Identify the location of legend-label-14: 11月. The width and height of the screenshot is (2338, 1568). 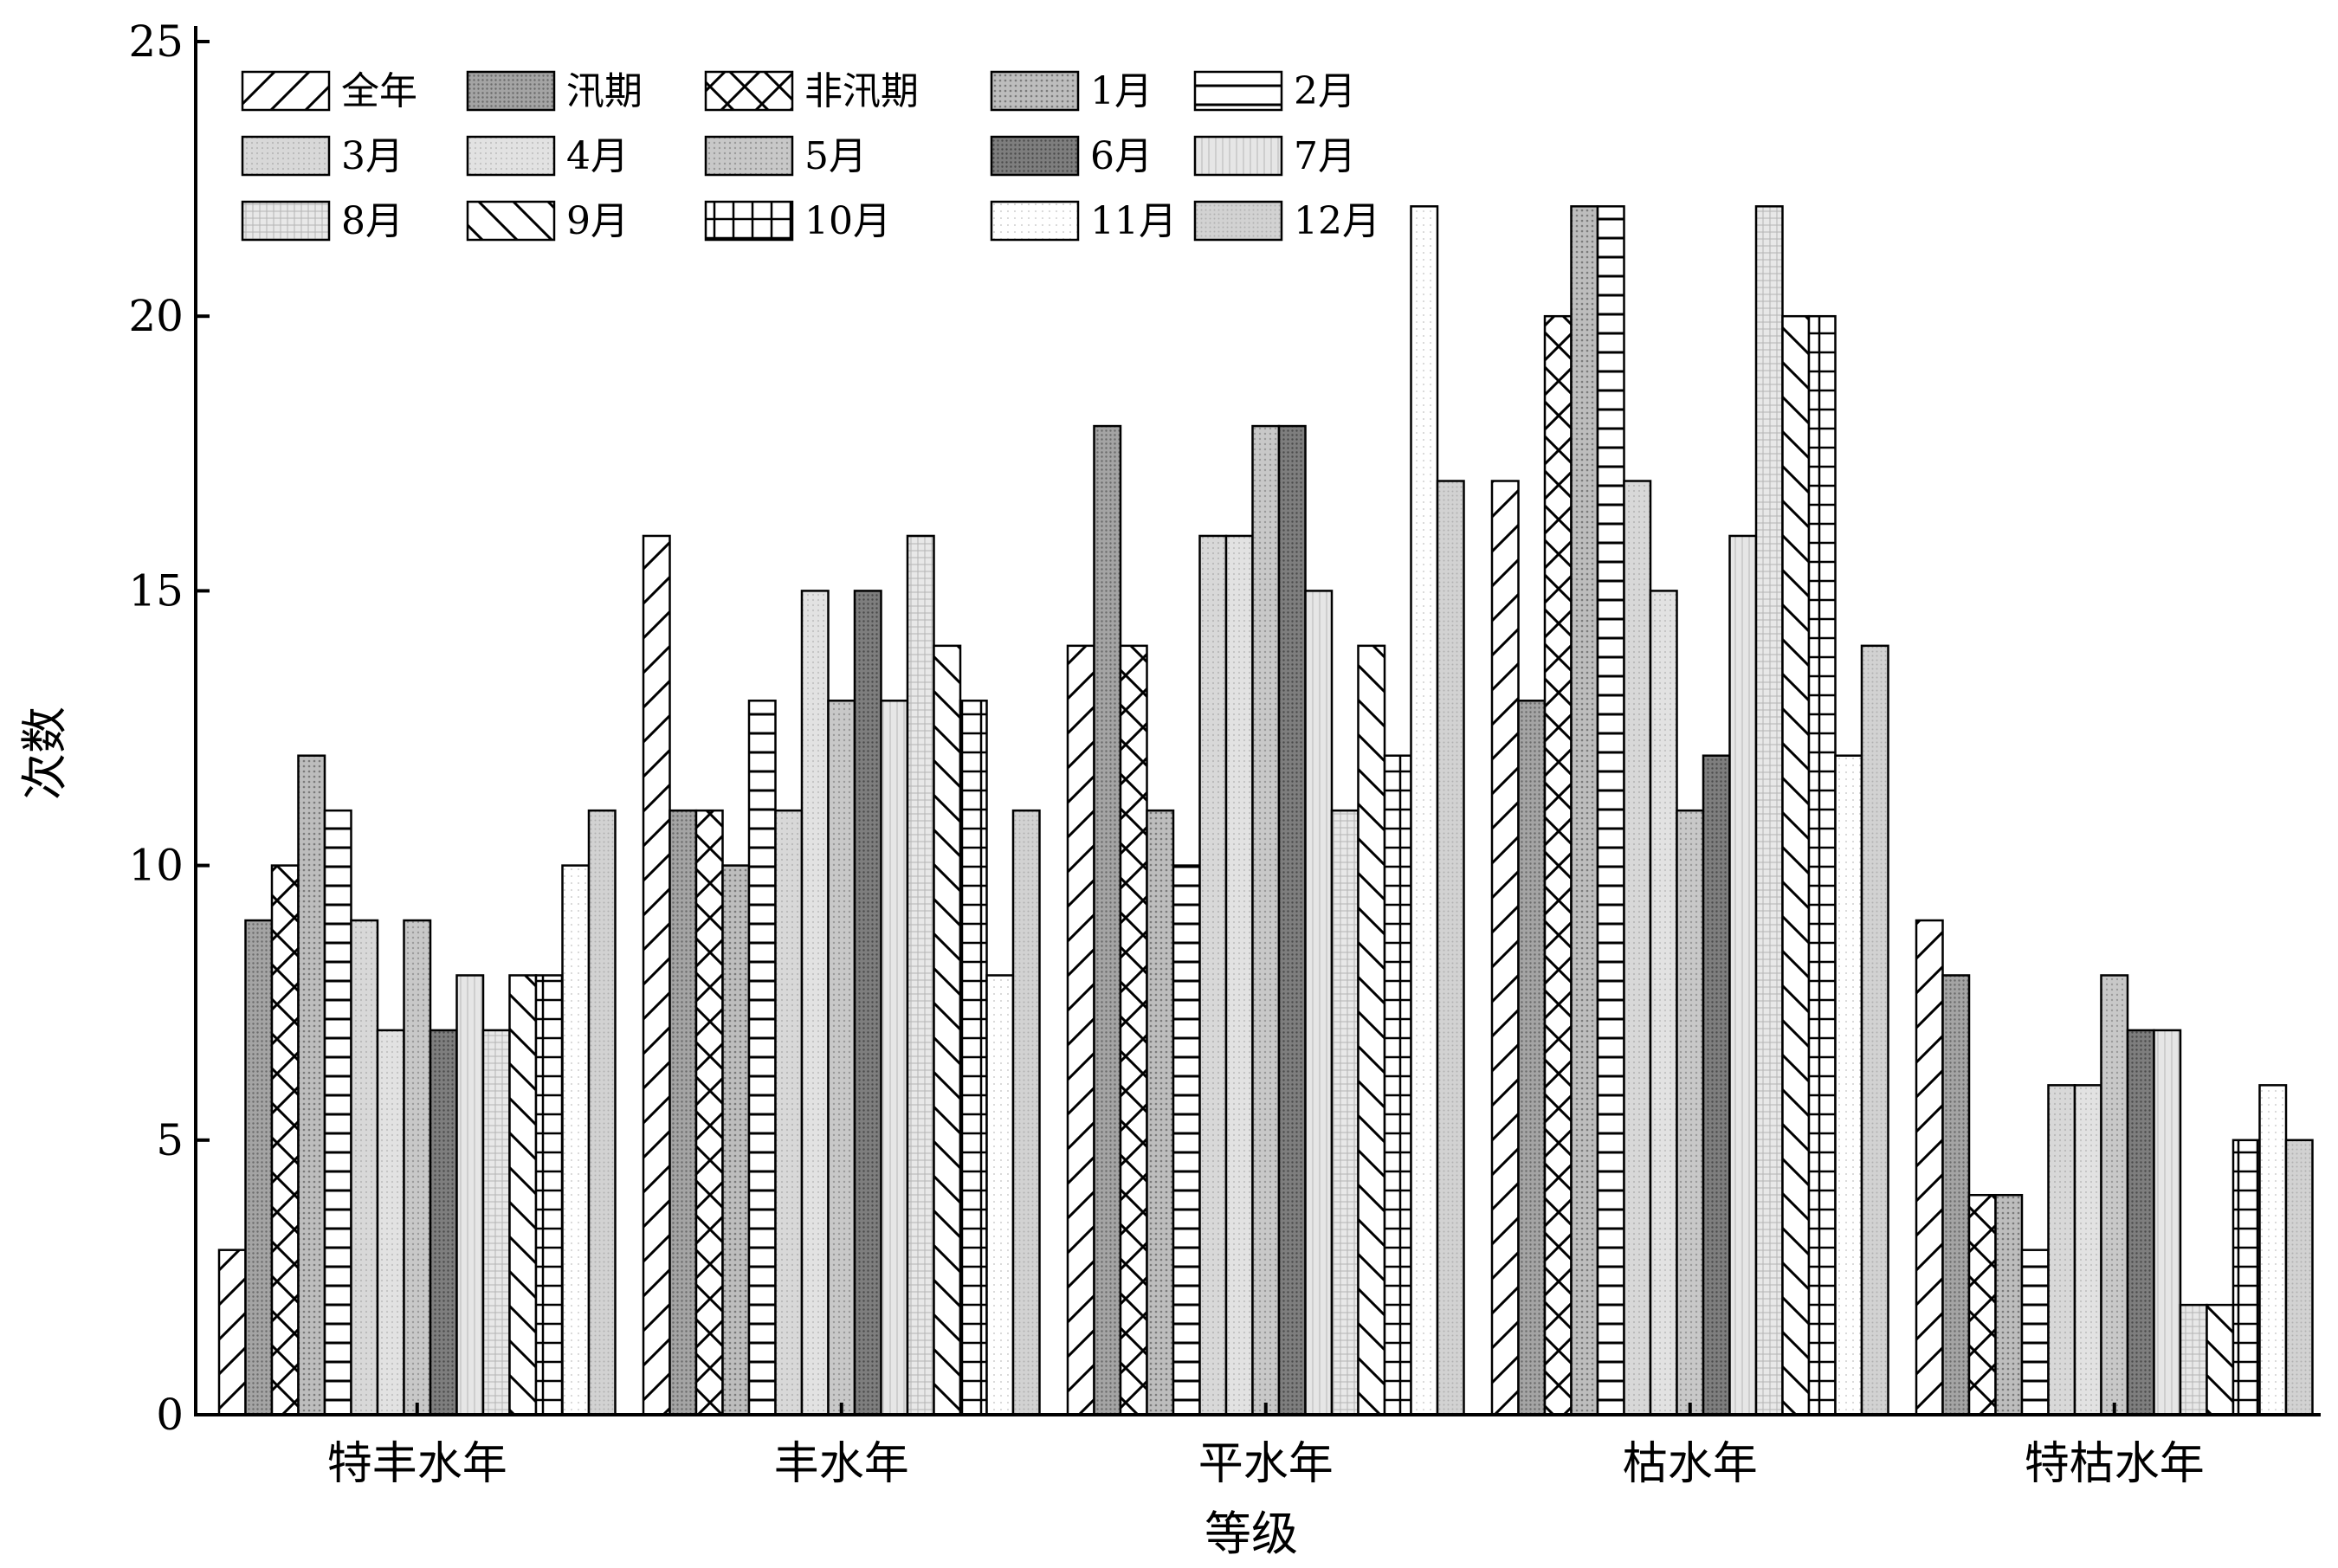
(1133, 221).